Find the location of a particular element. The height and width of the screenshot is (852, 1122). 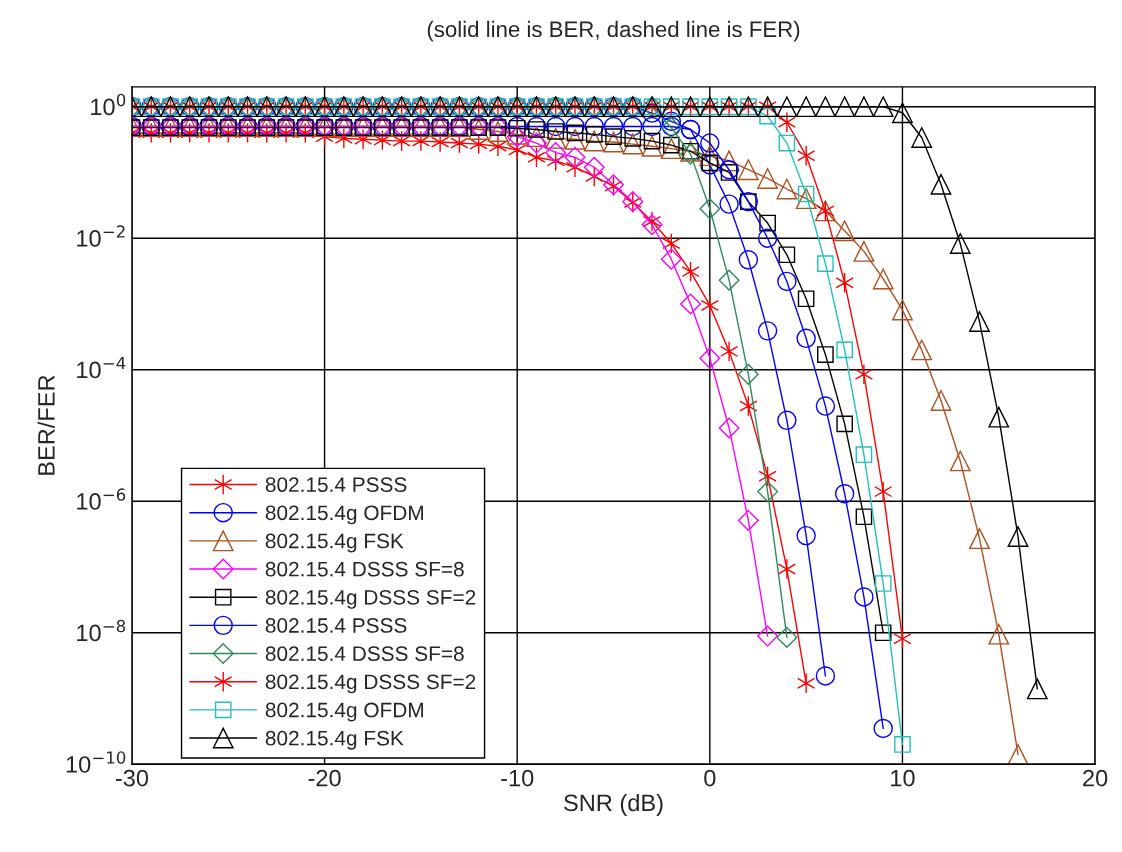

x-tick-label: -20 is located at coordinates (324, 778).